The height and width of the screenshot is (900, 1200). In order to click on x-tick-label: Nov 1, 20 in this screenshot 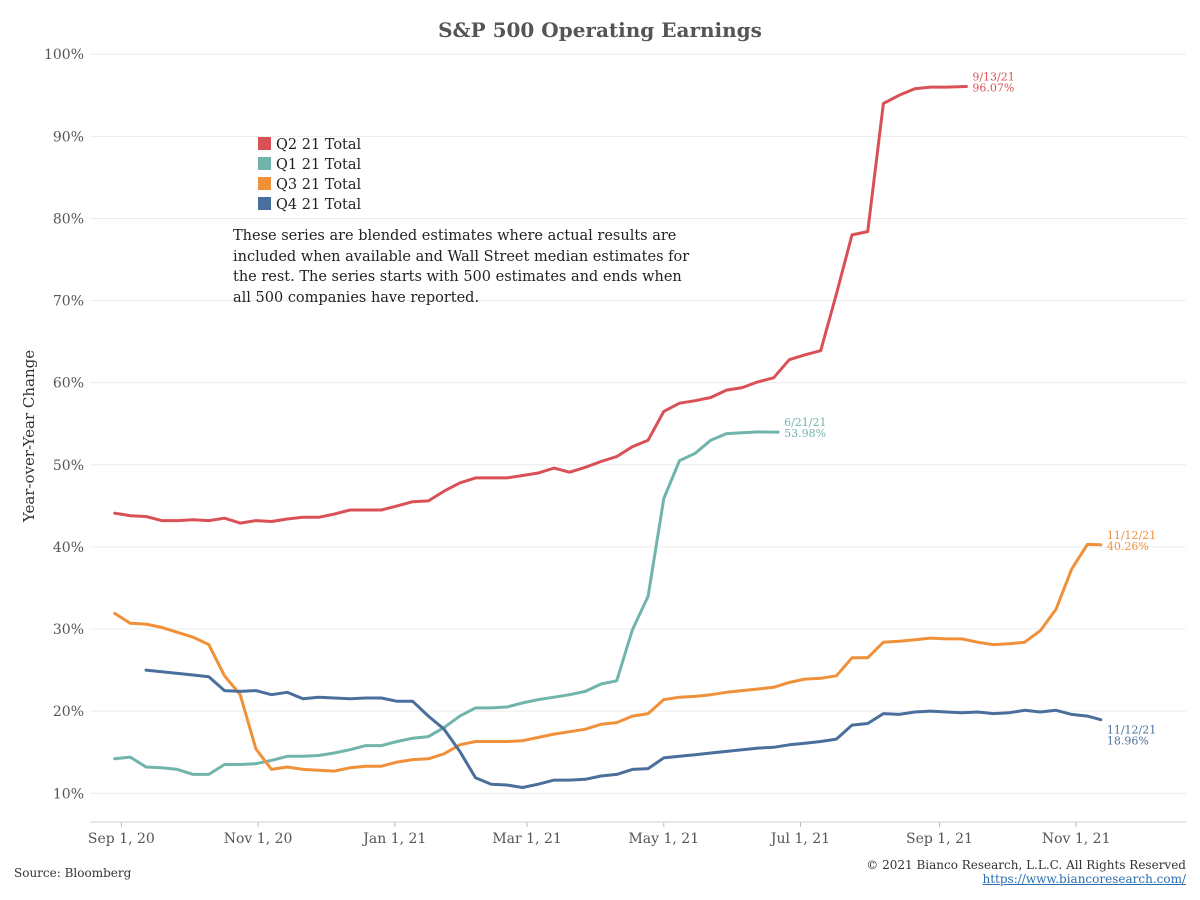, I will do `click(258, 839)`.